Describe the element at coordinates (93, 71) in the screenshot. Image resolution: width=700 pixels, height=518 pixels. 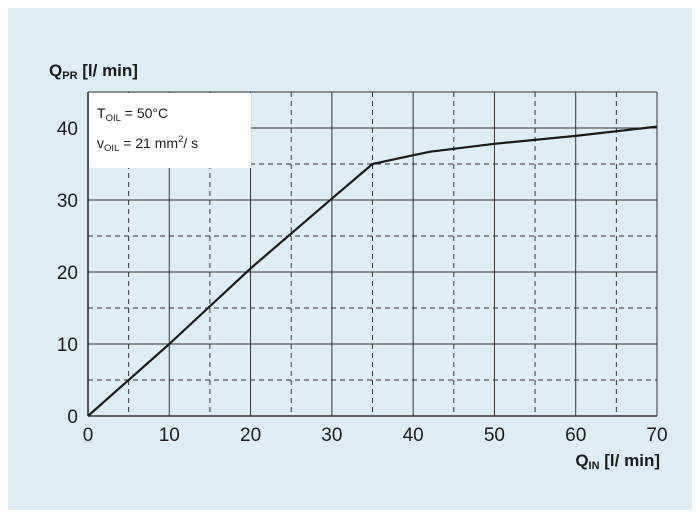
I see `y-axis-title: QPR [l/ min]` at that location.